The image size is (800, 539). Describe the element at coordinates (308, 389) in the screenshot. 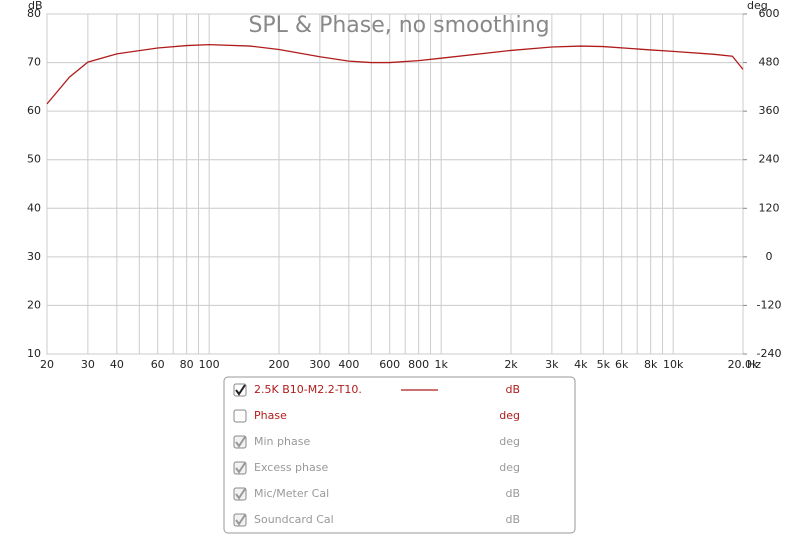

I see `legend-label: 2.5K B10-M2.2-T10.` at that location.